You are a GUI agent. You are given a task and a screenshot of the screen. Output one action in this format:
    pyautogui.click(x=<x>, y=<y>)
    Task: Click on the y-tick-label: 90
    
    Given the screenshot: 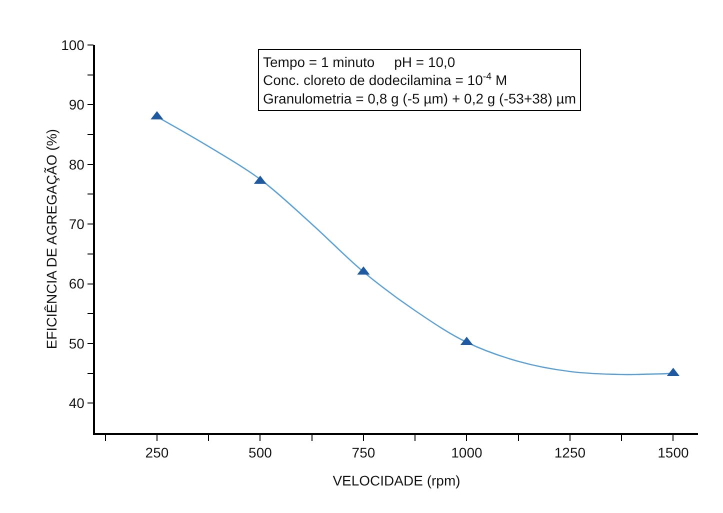 What is the action you would take?
    pyautogui.click(x=76, y=104)
    